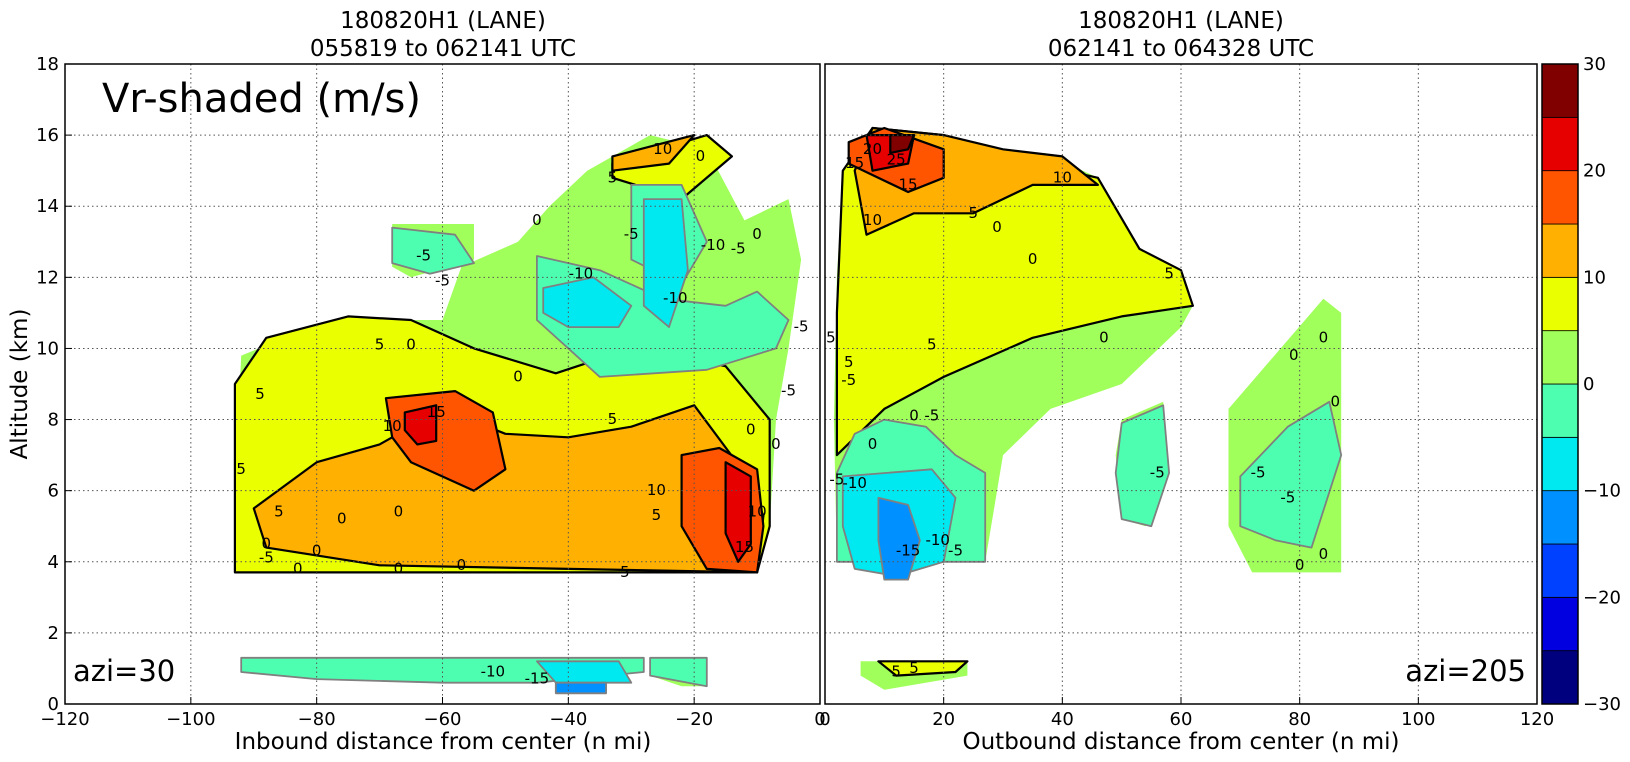 The image size is (1630, 762). Describe the element at coordinates (872, 220) in the screenshot. I see `outbound-contour-label: 10` at that location.